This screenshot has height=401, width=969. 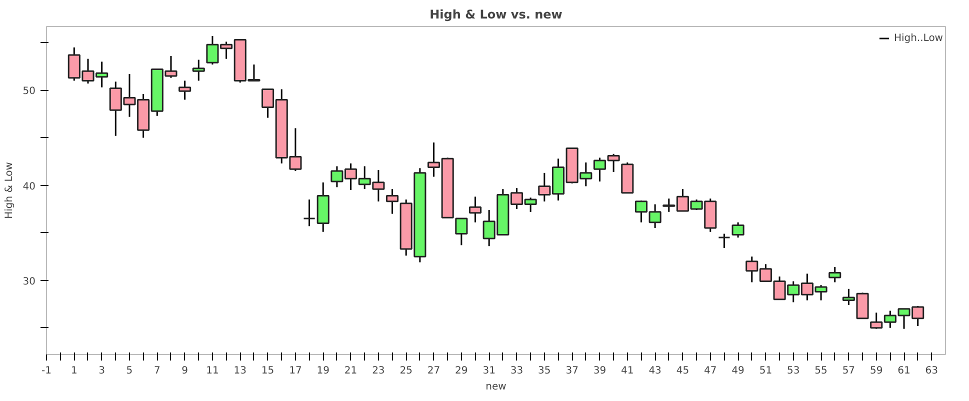 What do you see at coordinates (267, 371) in the screenshot?
I see `x-tick-label: 15` at bounding box center [267, 371].